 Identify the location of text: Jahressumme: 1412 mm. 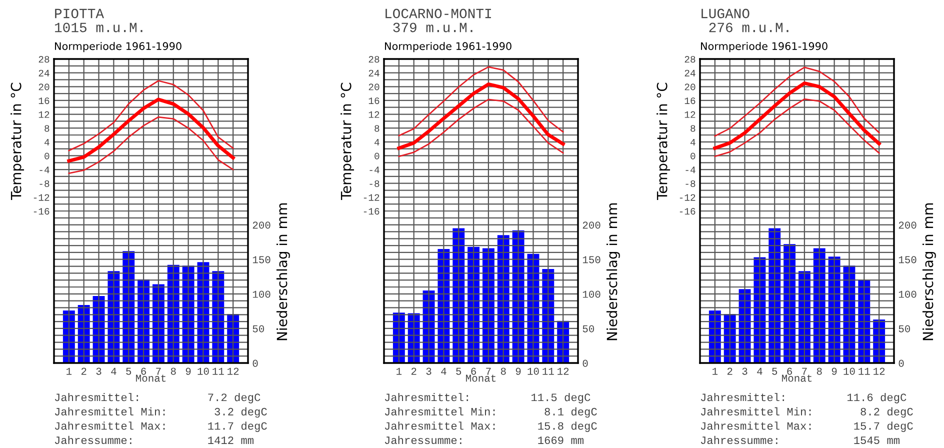
(154, 440).